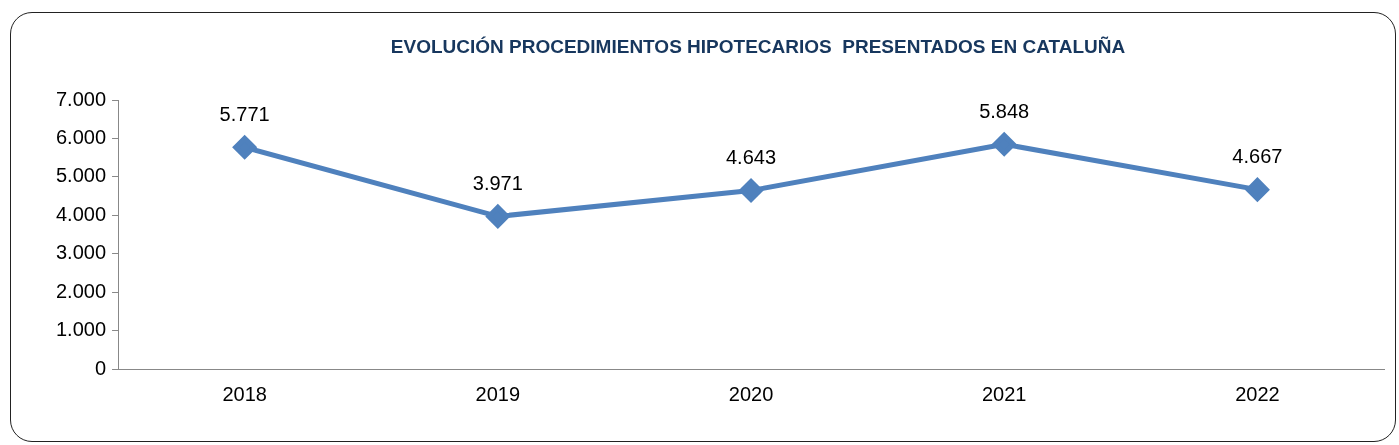  What do you see at coordinates (81, 329) in the screenshot?
I see `y-tick-label: 1.000` at bounding box center [81, 329].